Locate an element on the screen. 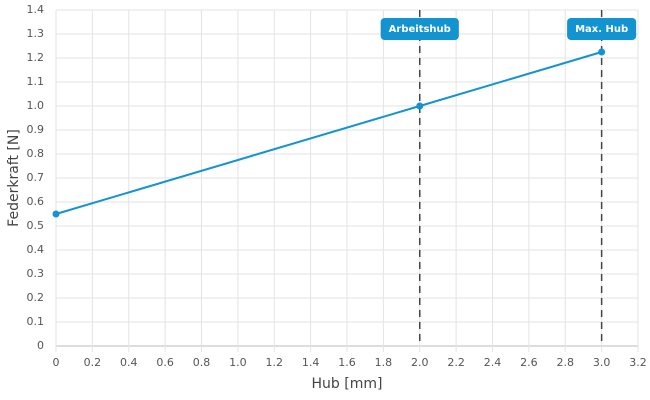 The height and width of the screenshot is (400, 650). y-tick-label: 0.3 is located at coordinates (36, 273).